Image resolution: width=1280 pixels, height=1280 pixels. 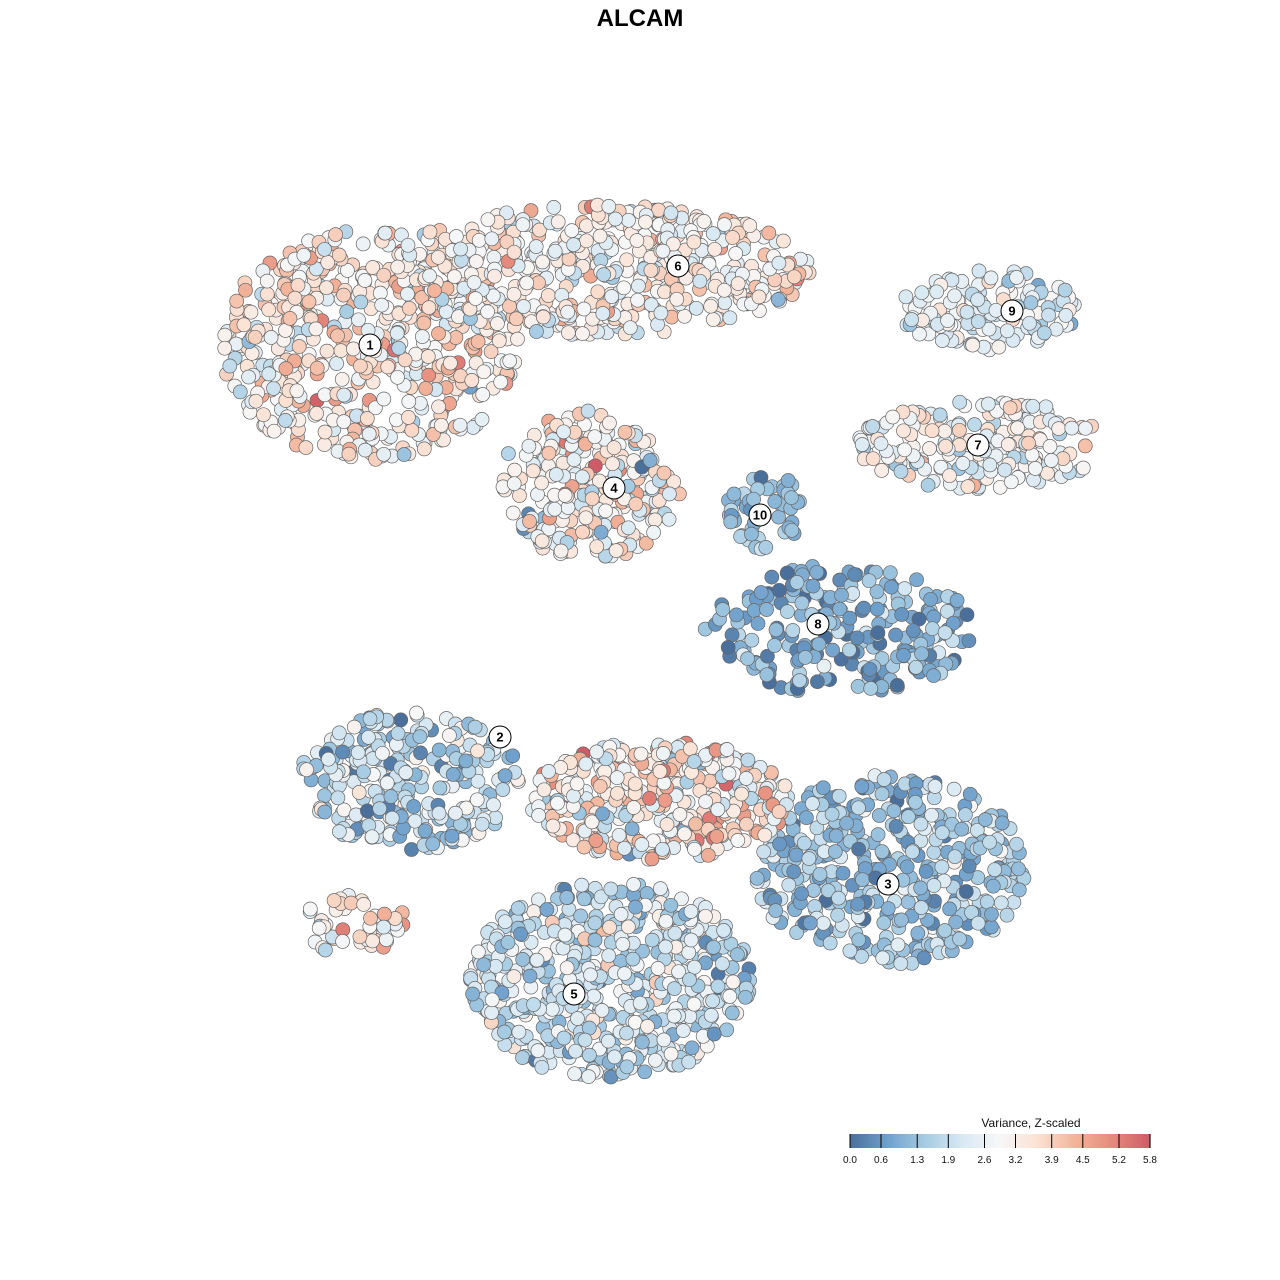 I want to click on legend-tick-label: 5.8, so click(x=1150, y=1160).